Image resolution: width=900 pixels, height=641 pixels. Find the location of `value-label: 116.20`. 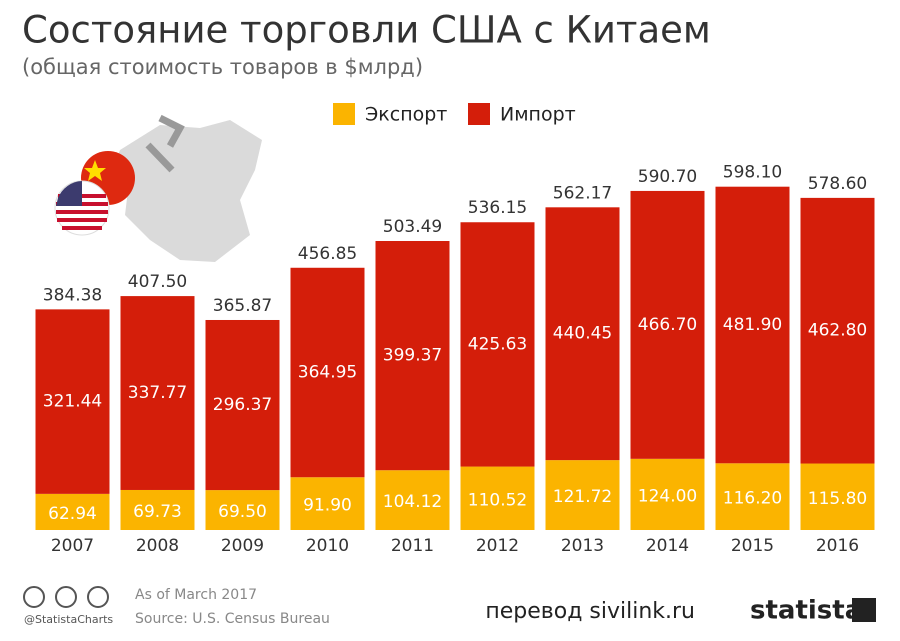

value-label: 116.20 is located at coordinates (752, 499).